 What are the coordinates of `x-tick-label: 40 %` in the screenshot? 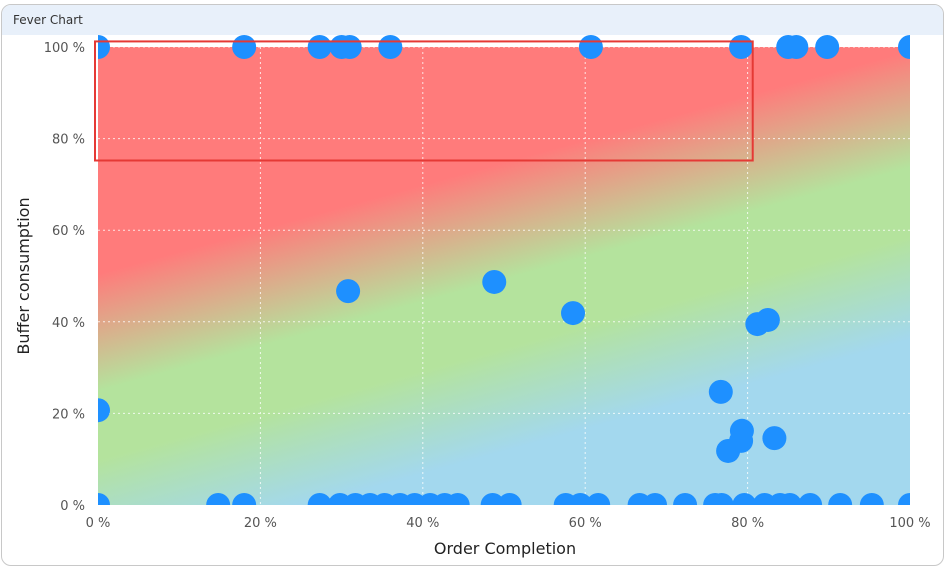 It's located at (422, 523).